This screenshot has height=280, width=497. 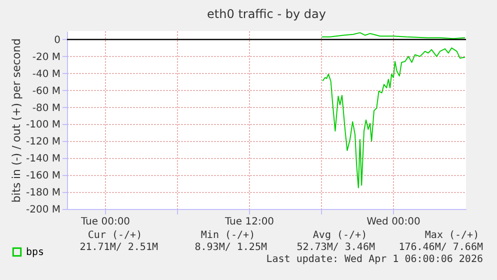 What do you see at coordinates (393, 222) in the screenshot?
I see `x-tick-label: Wed 00:00` at bounding box center [393, 222].